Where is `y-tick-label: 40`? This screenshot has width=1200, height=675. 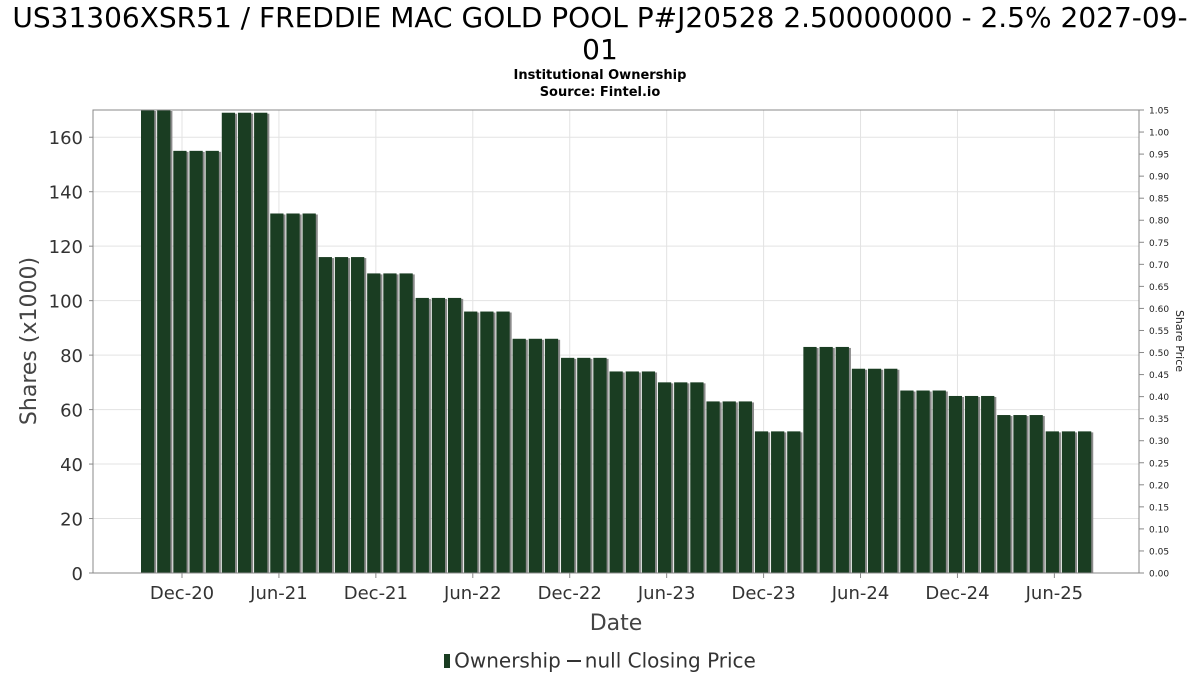 y-tick-label: 40 is located at coordinates (71, 465).